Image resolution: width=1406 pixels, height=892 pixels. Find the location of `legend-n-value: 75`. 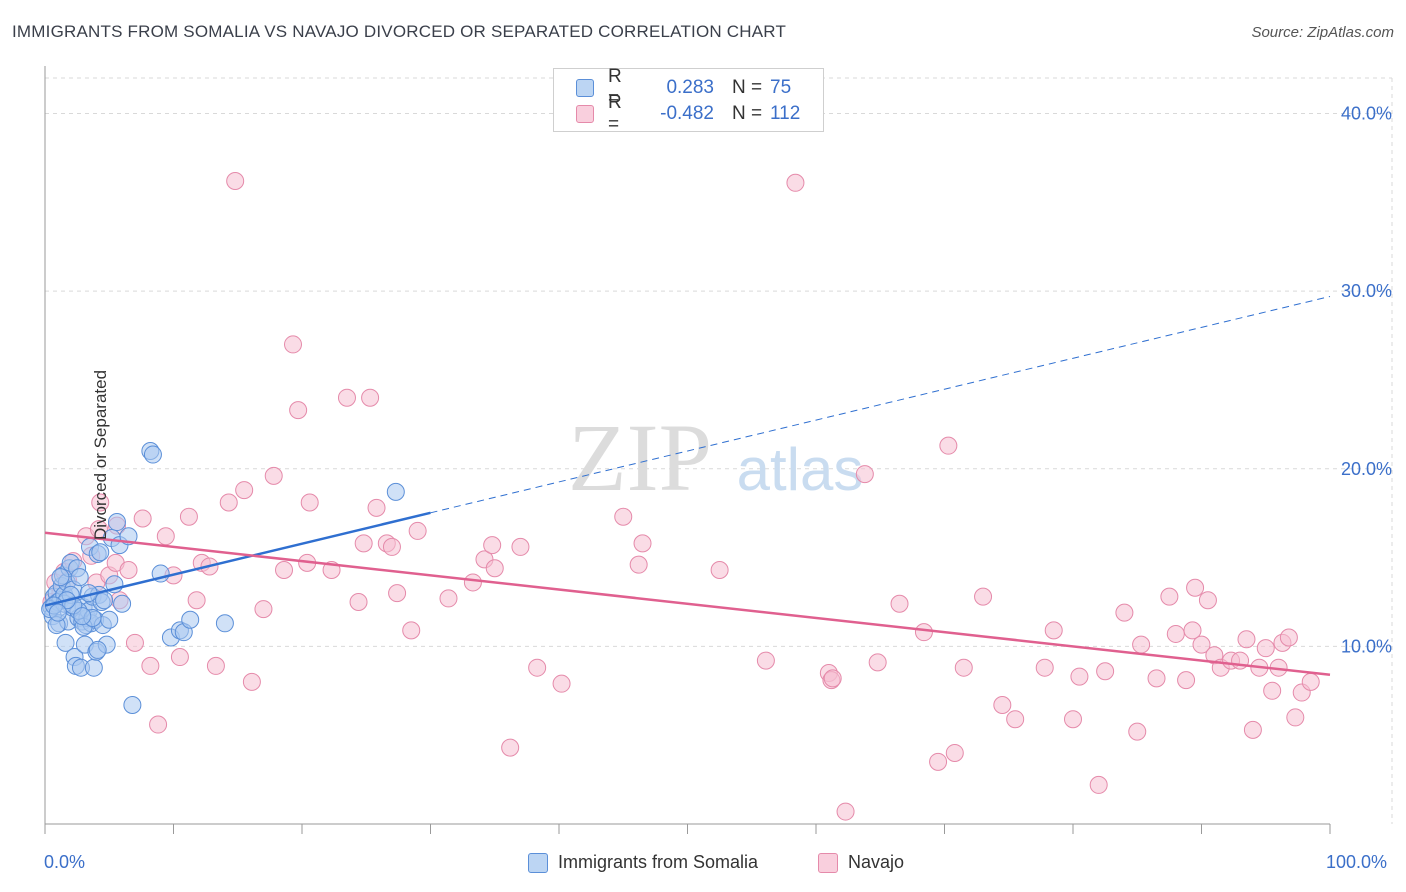

legend-n-value: 75 is located at coordinates (781, 87).